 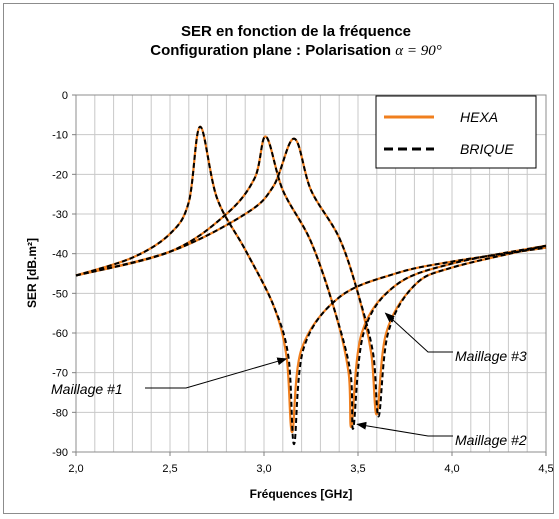 I want to click on chart-title-symbol: α = 90°, so click(x=418, y=51).